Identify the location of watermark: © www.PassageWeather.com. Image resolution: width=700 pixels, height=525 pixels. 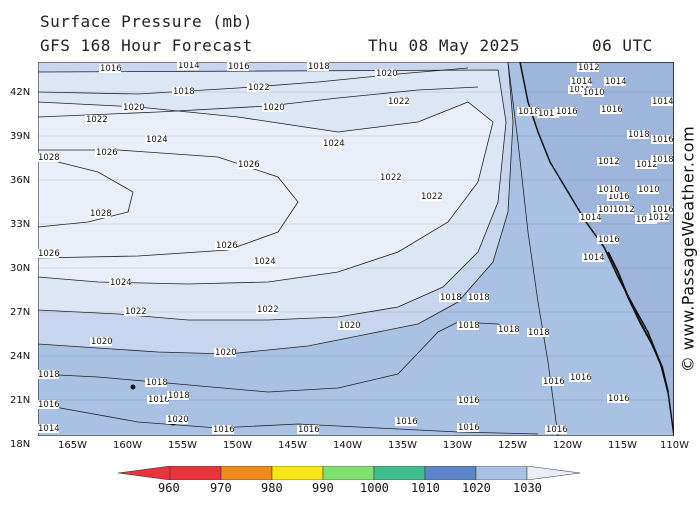
(688, 249).